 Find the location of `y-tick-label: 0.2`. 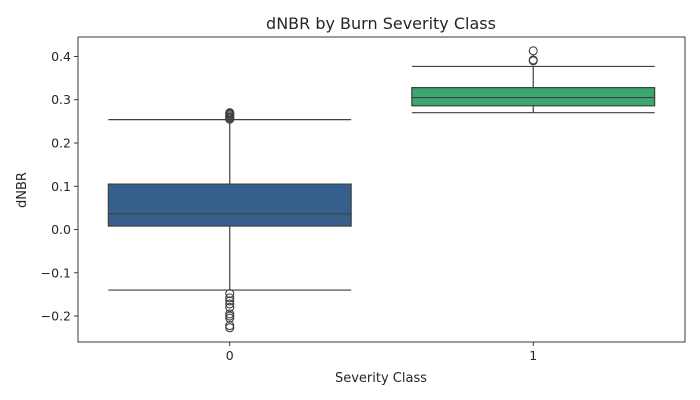

y-tick-label: 0.2 is located at coordinates (61, 142).